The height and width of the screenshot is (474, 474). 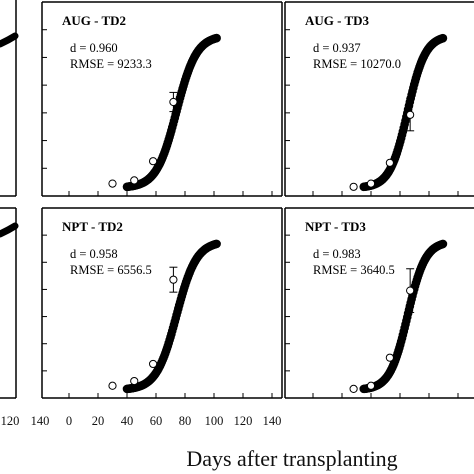 What do you see at coordinates (156, 421) in the screenshot?
I see `x-tick-label: 60` at bounding box center [156, 421].